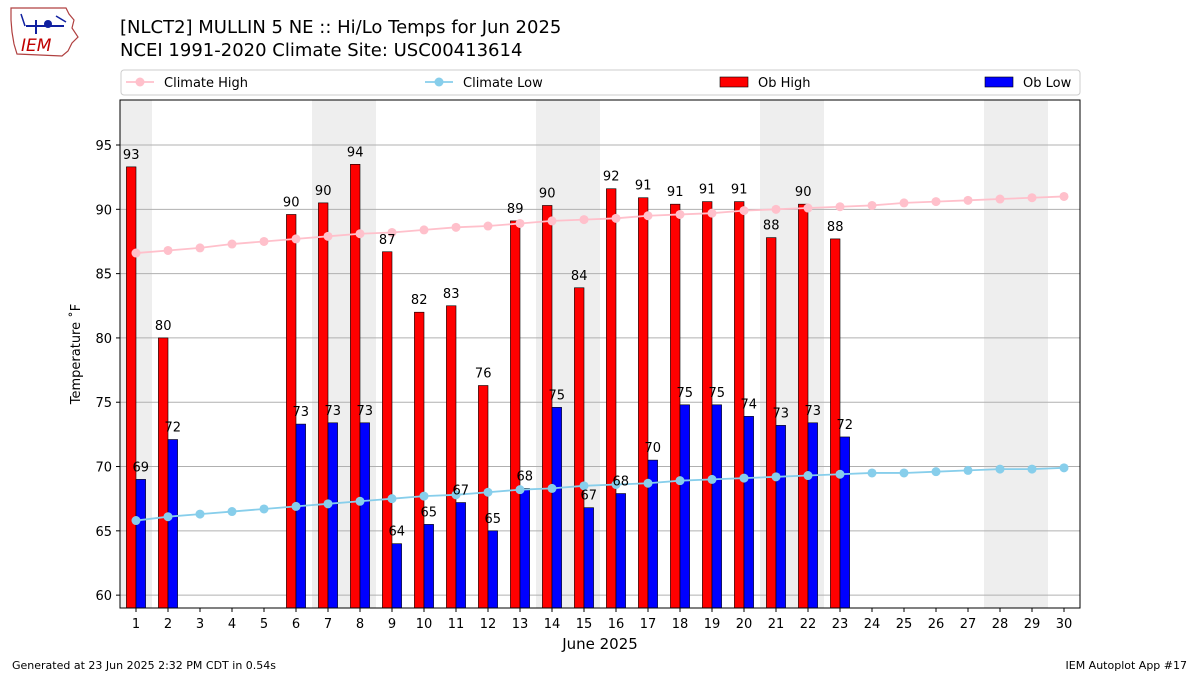  I want to click on legend-marker, so click(439, 82).